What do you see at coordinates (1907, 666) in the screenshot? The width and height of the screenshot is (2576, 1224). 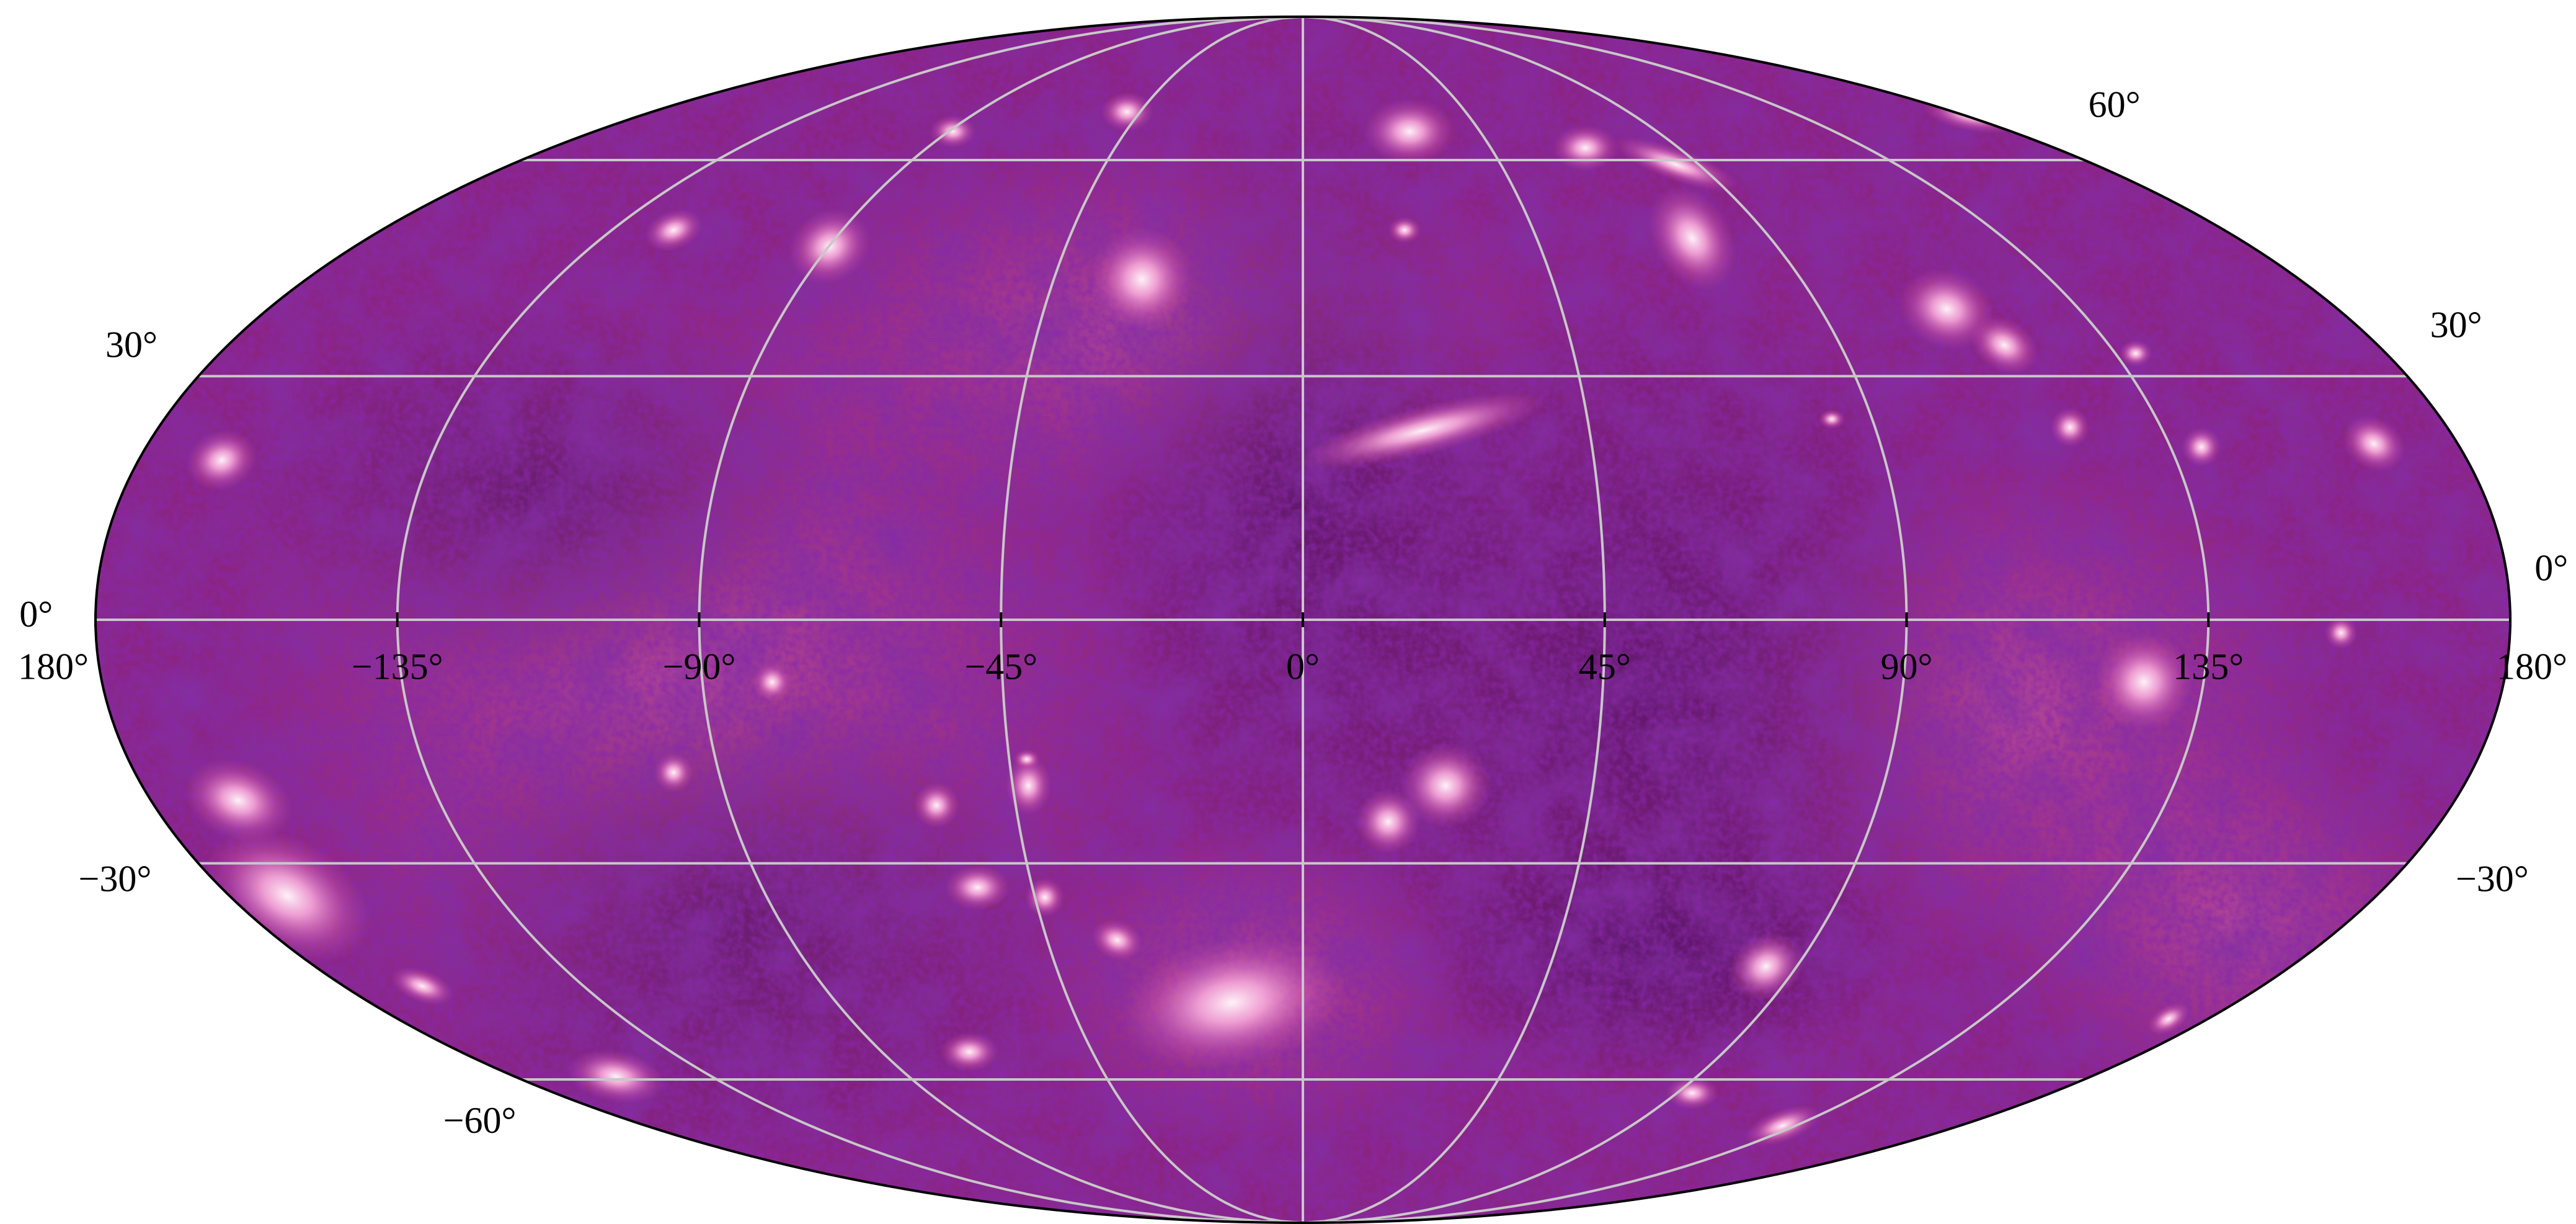 I see `x-tick-label: 90°` at bounding box center [1907, 666].